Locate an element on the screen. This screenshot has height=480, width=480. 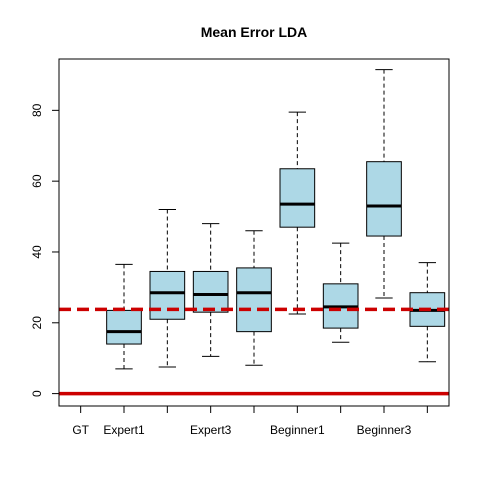
x-tick-label: GT is located at coordinates (80, 430).